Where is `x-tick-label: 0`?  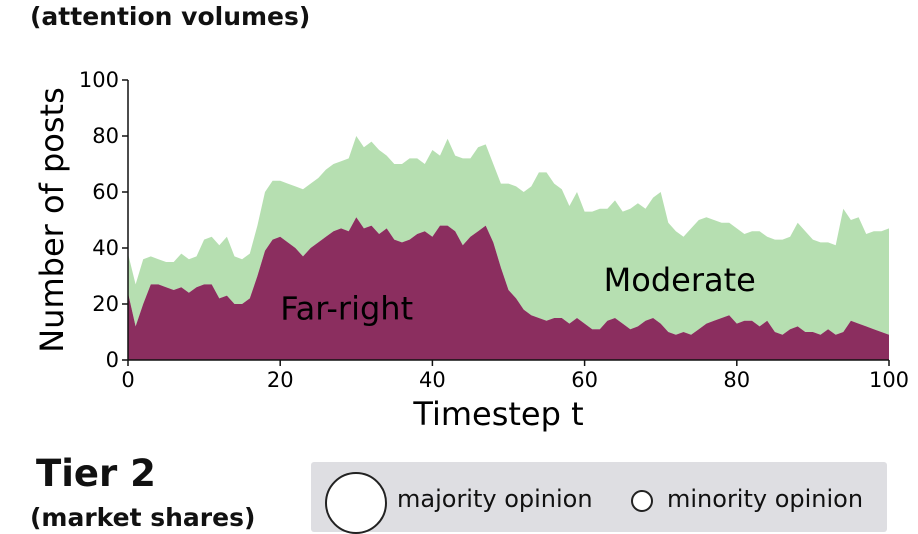
x-tick-label: 0 is located at coordinates (127, 380).